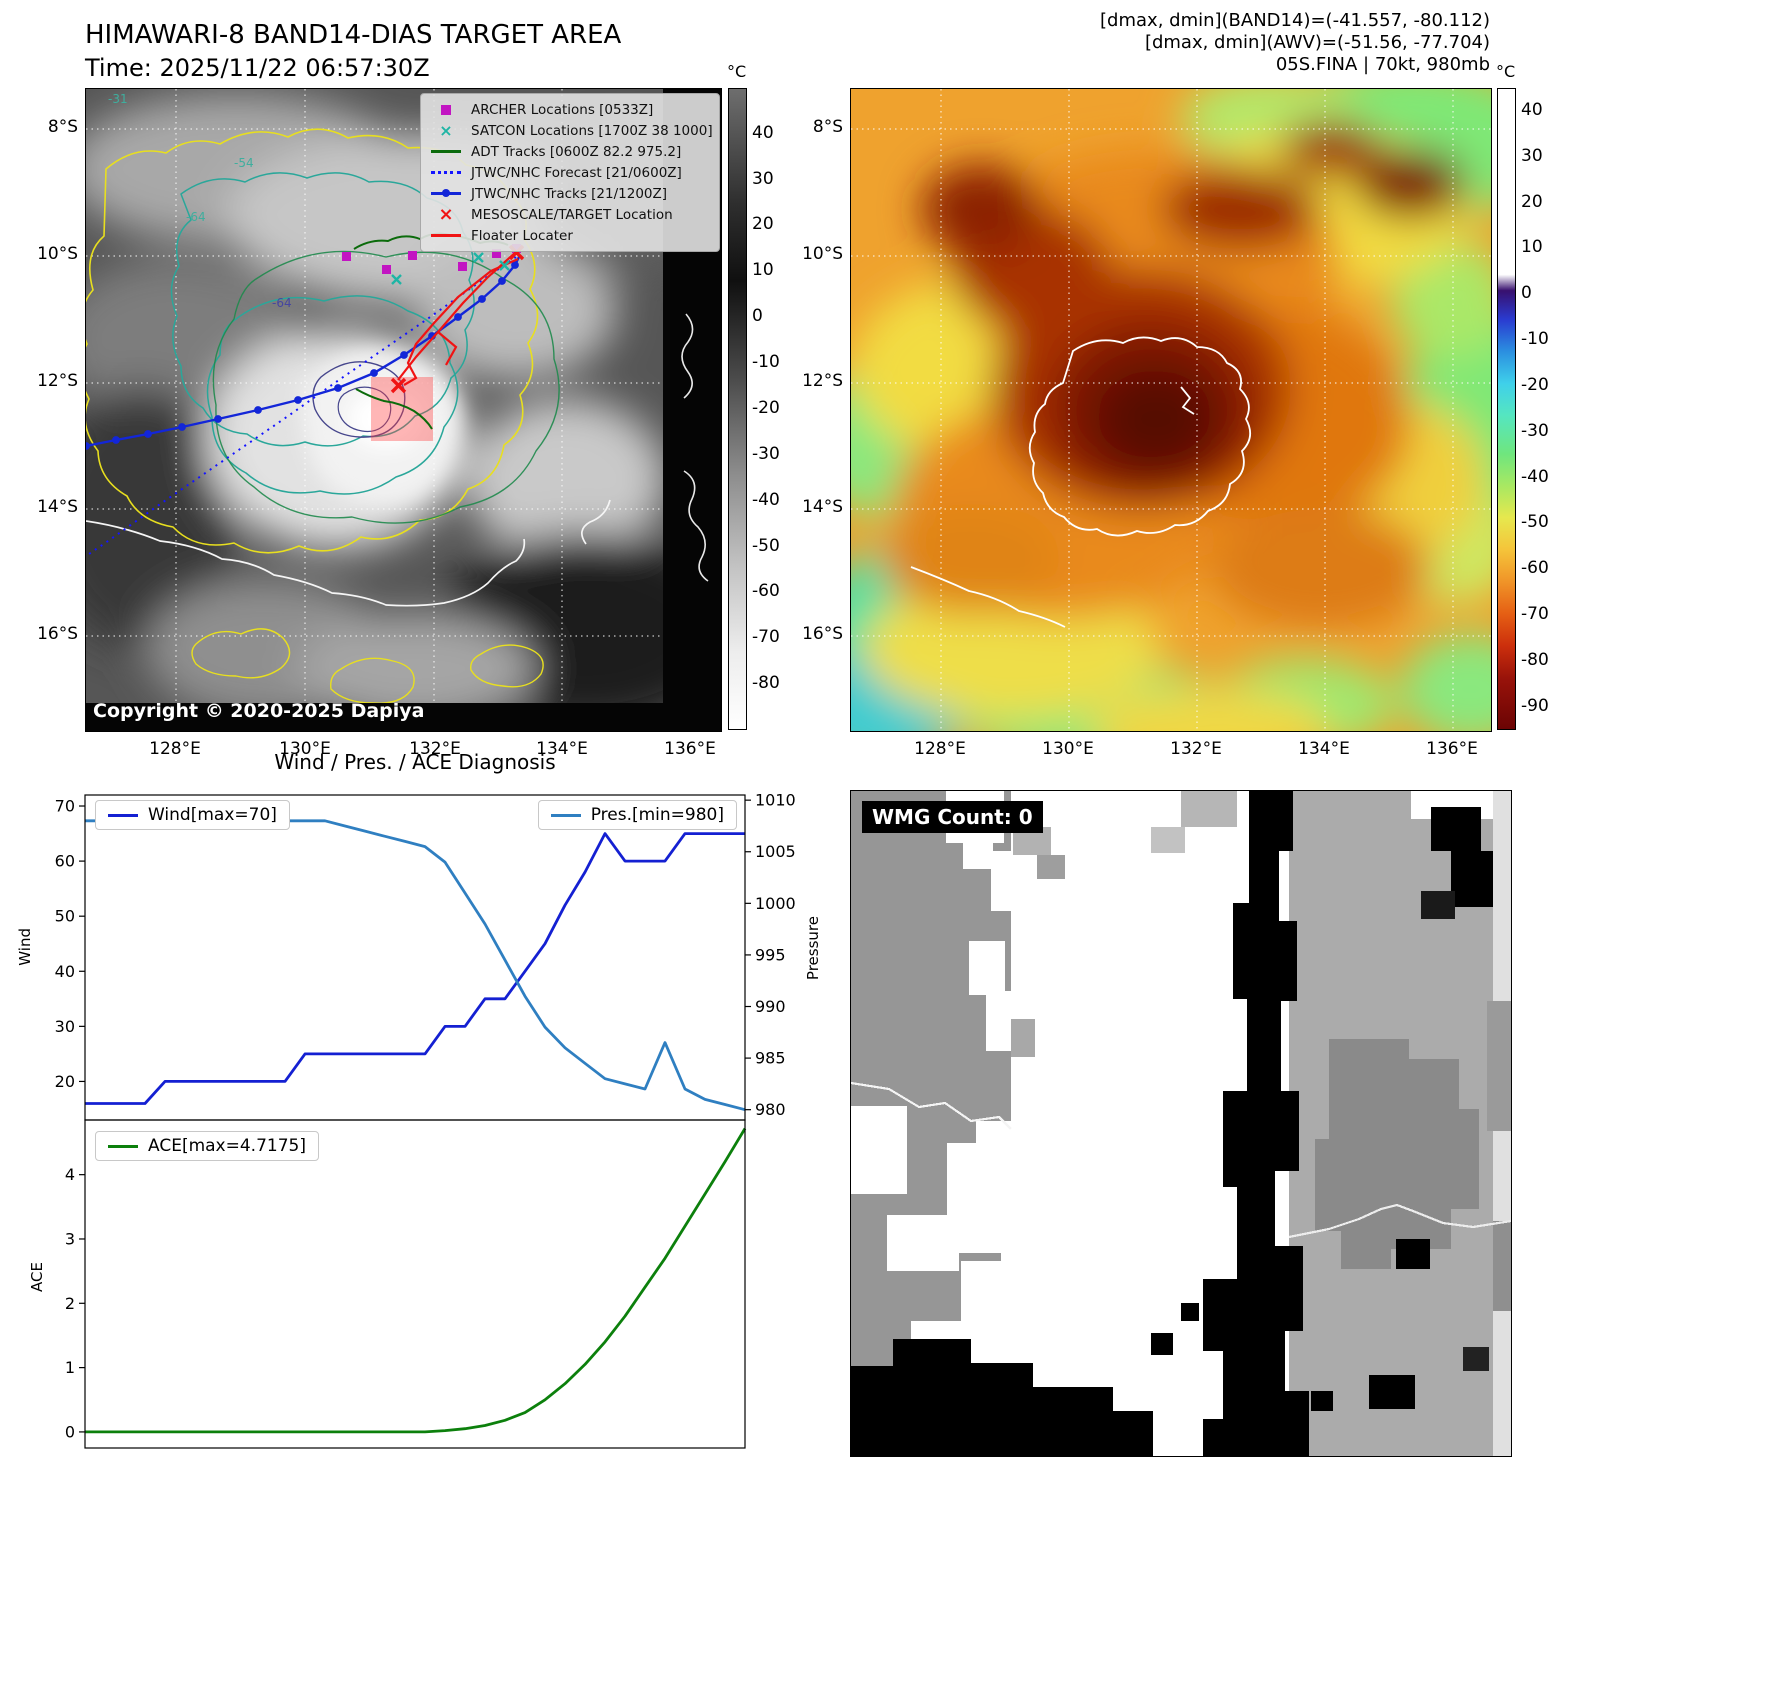  Describe the element at coordinates (200, 201) in the screenshot. I see `contour-labels: -31 -54 -64 -64` at that location.